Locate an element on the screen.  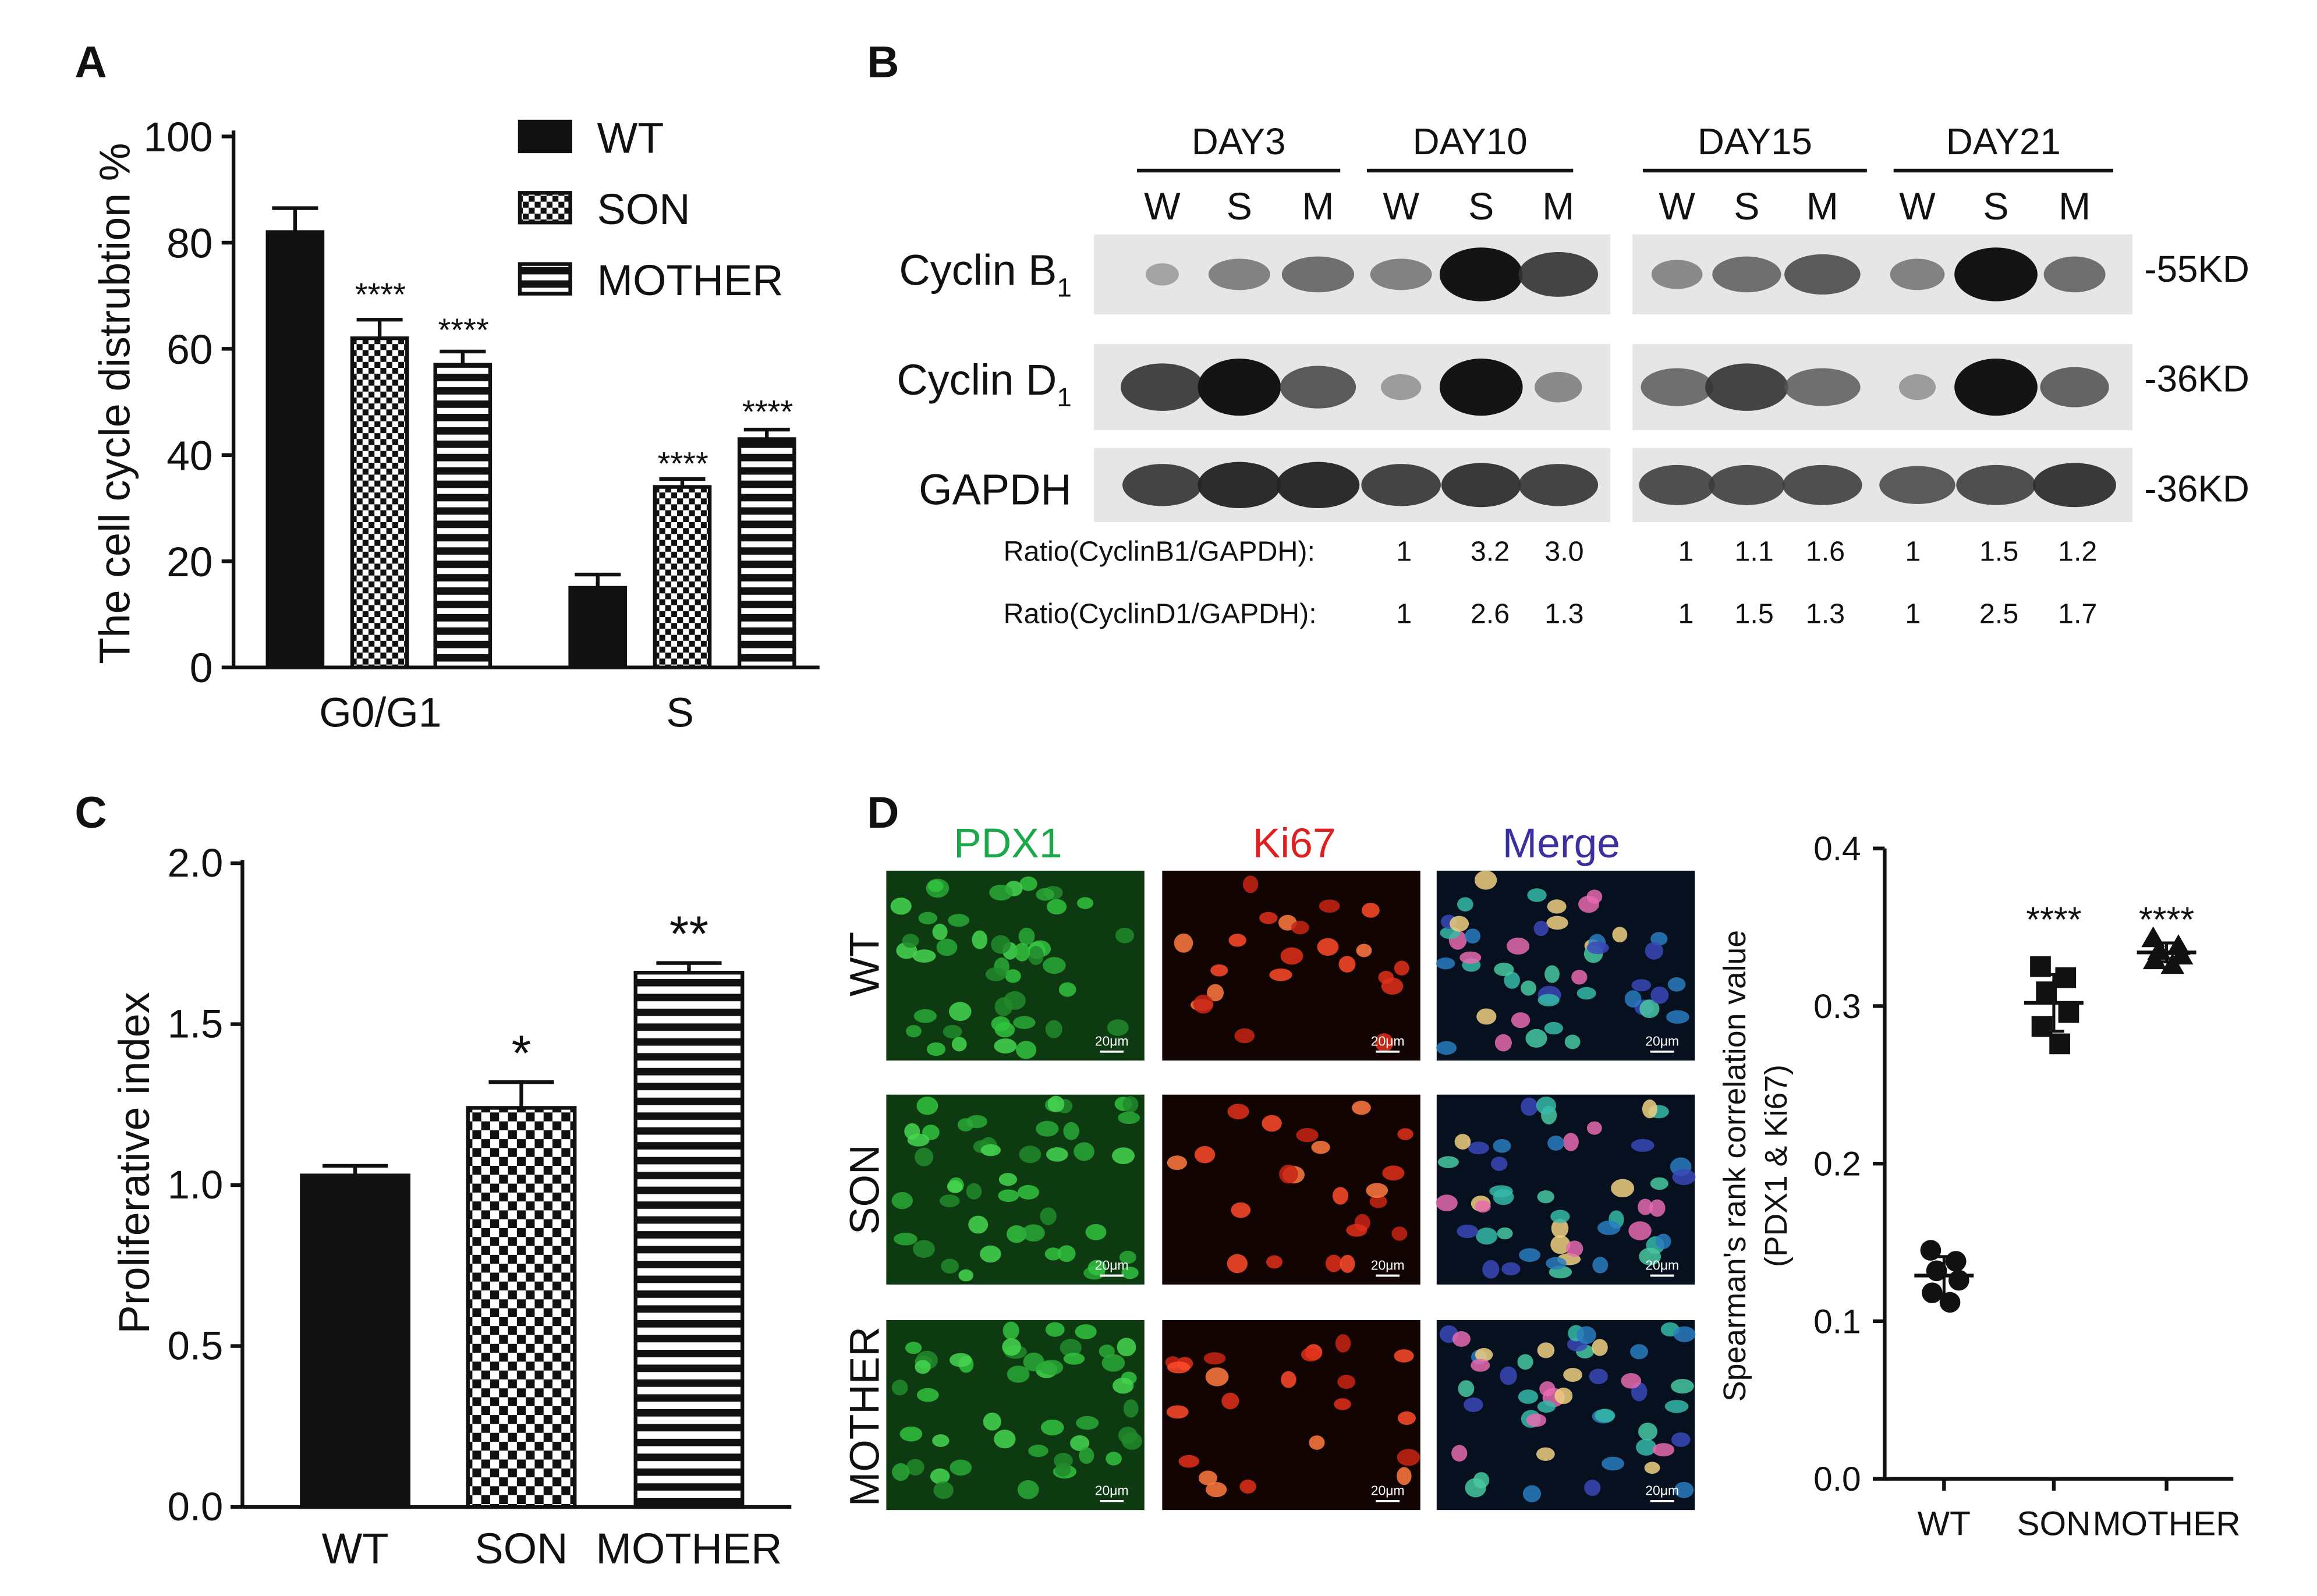
row-label: WT is located at coordinates (865, 964).